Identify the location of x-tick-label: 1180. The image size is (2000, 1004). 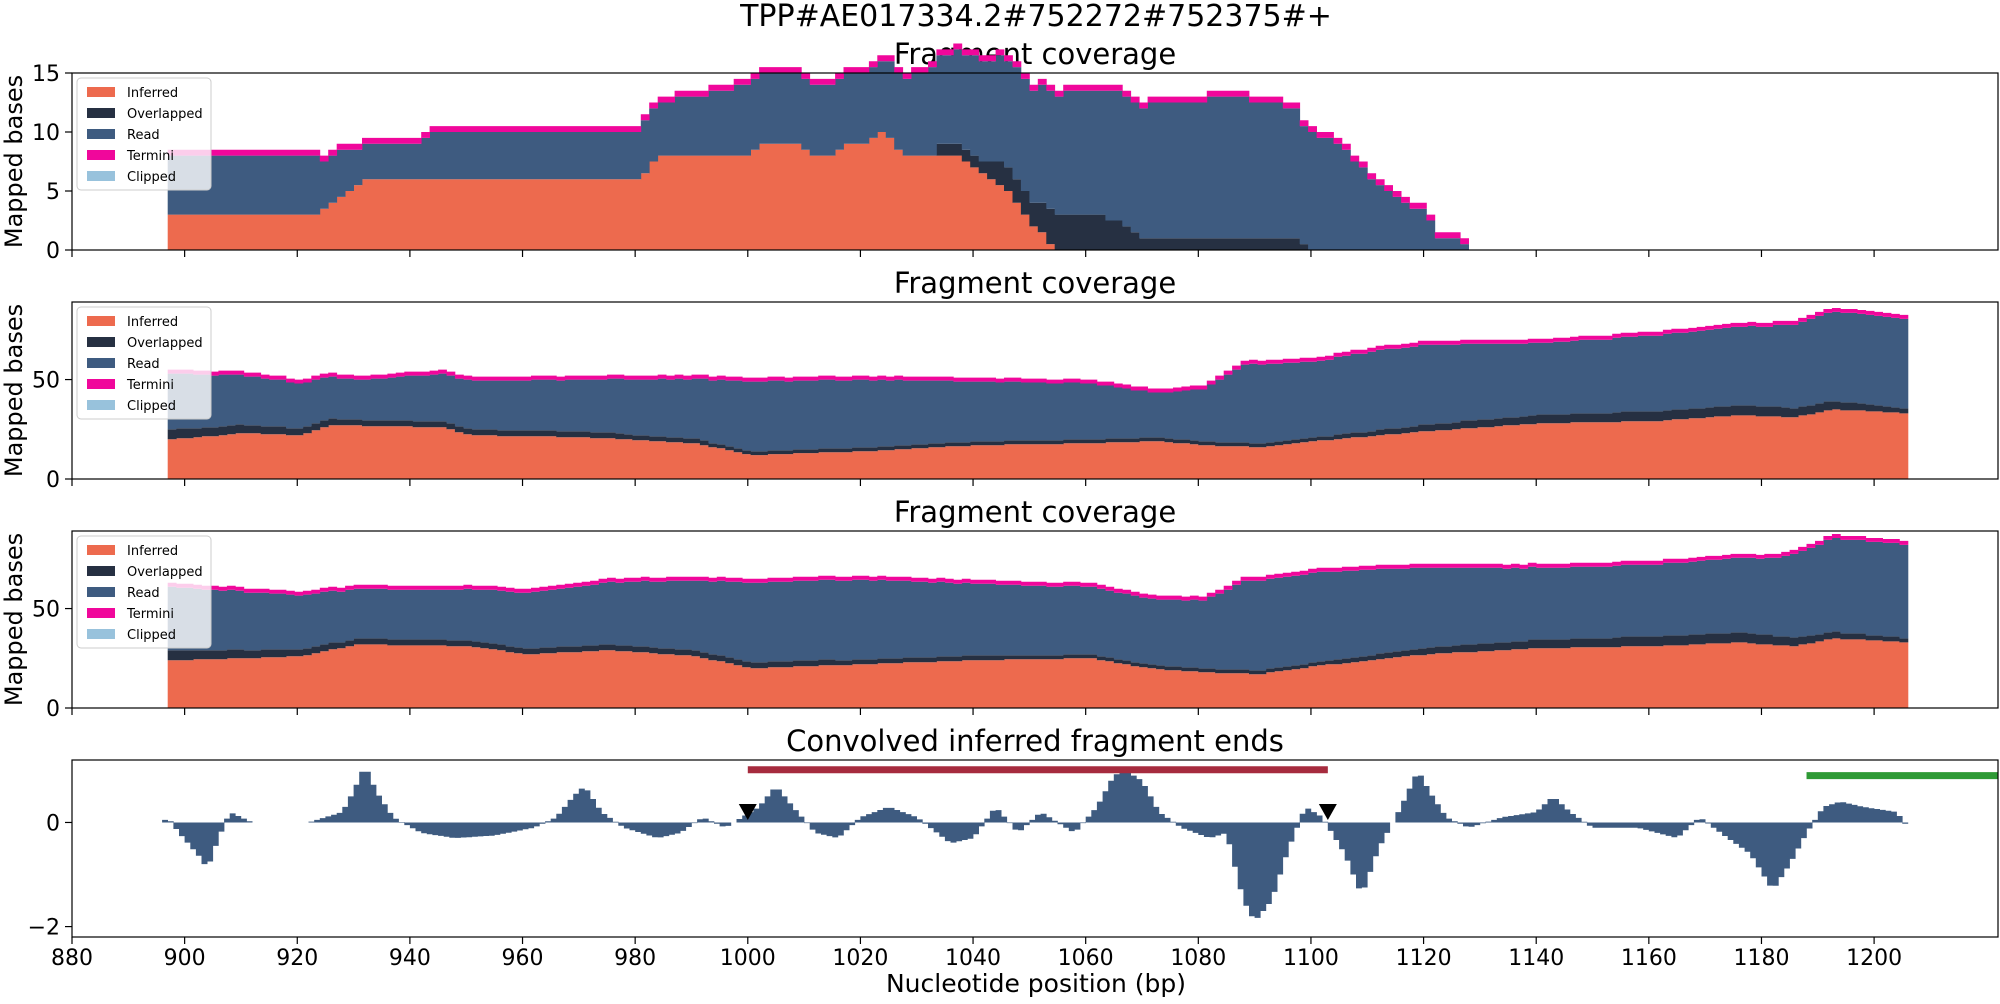
(1761, 958).